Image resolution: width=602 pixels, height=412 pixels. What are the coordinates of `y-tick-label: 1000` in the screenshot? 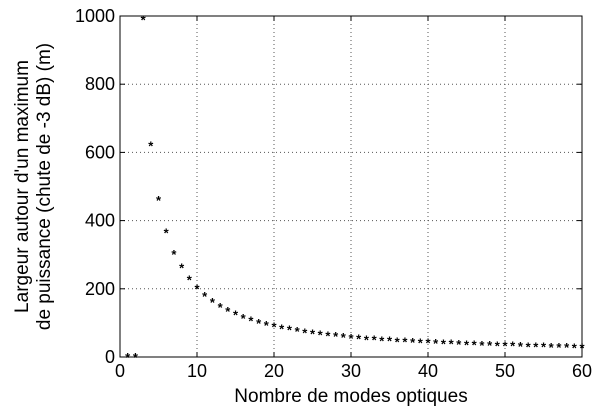 It's located at (95, 16).